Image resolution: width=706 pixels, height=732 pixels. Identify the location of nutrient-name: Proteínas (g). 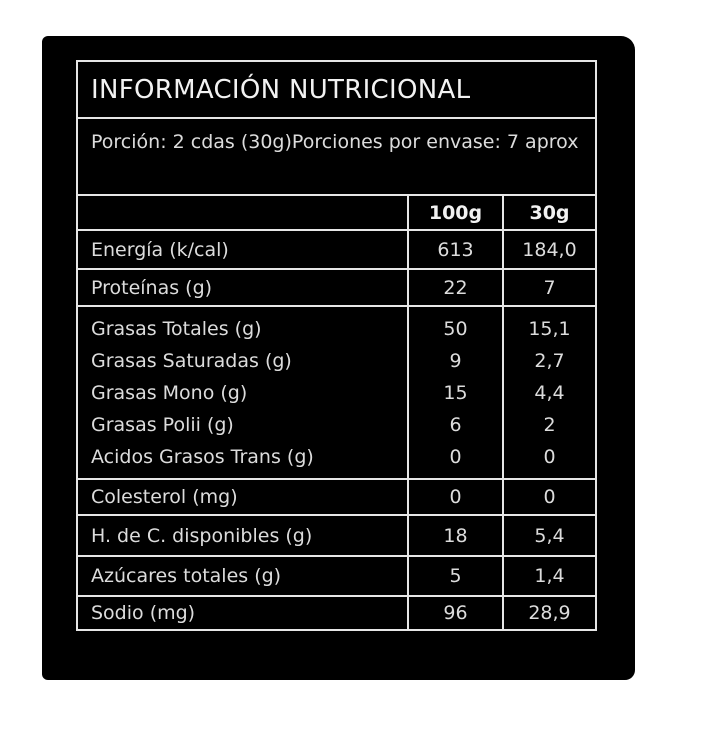
(152, 287).